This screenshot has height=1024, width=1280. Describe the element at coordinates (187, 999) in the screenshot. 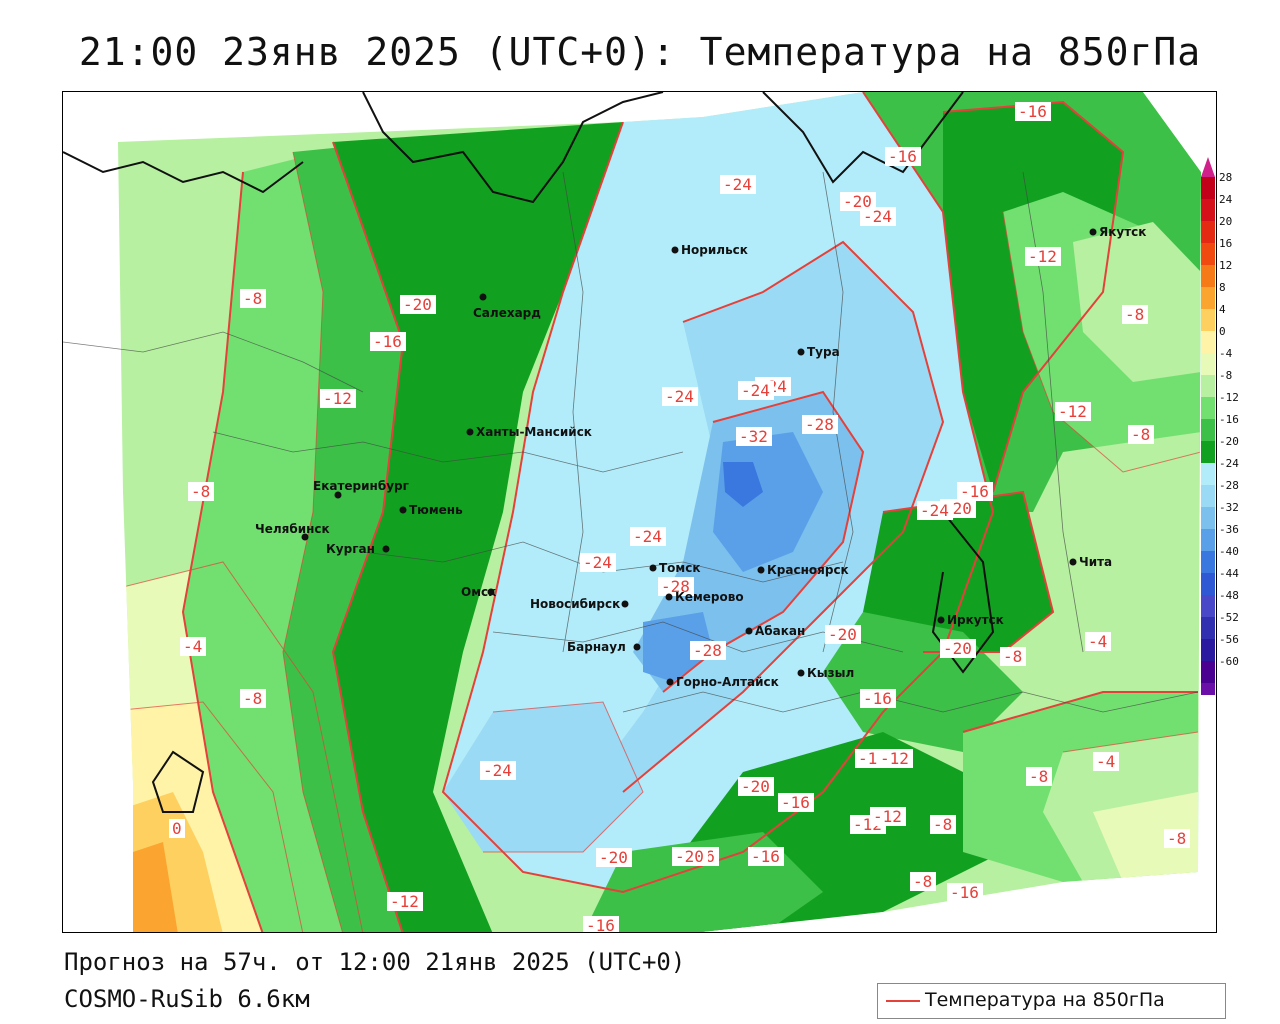

I see `model-info: COSMO-RuSib 6.6км` at that location.